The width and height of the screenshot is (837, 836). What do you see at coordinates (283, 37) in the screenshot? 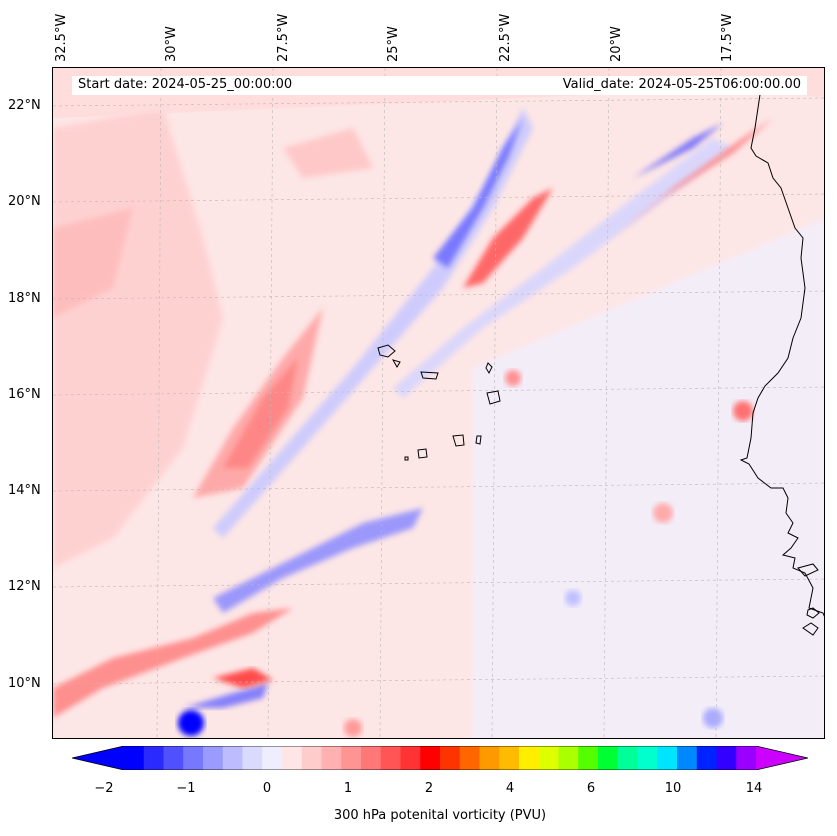
I see `lon-label-27-5w: 27.5°W` at bounding box center [283, 37].